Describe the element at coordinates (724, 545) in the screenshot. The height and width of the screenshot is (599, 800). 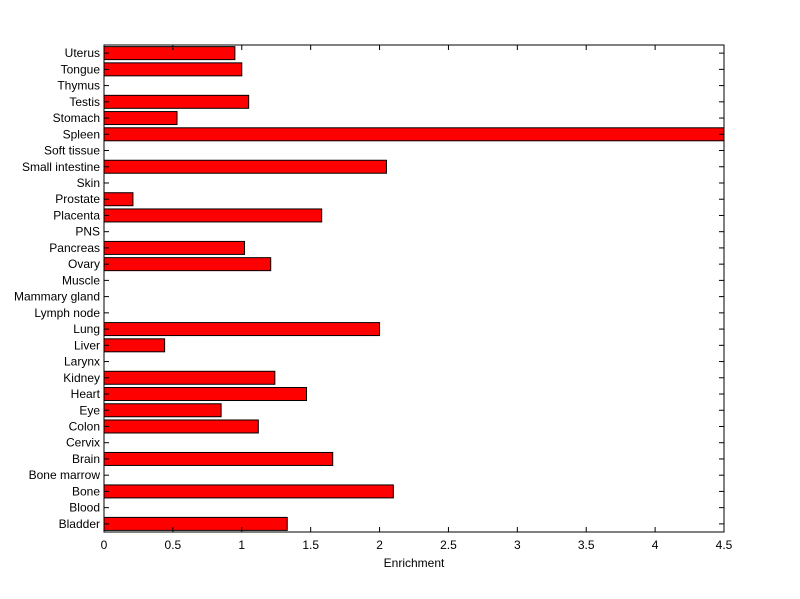
I see `x-tick-label: 4.5` at that location.